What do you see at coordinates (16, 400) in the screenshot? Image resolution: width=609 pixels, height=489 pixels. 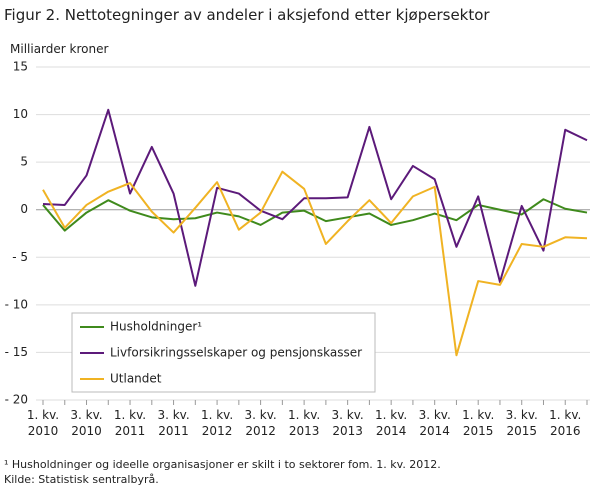 I see `y-tick-label: - 20` at bounding box center [16, 400].